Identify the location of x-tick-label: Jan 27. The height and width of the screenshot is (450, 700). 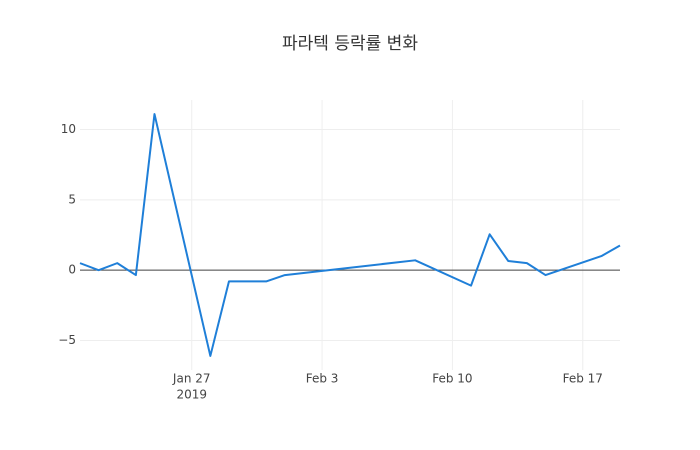
(191, 379).